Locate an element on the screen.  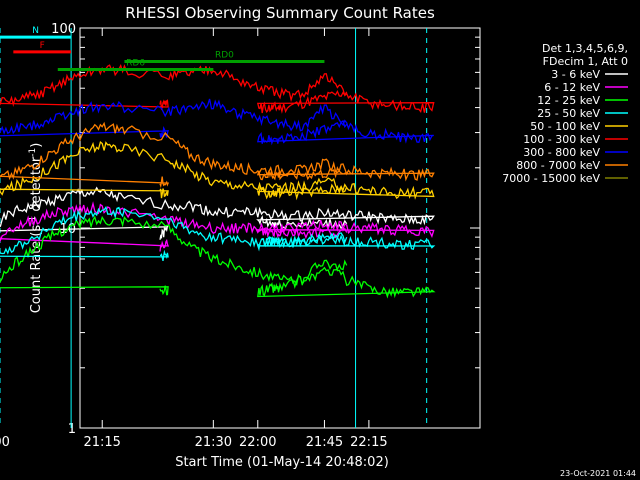
legend-entry-2: 12 - 25 keV is located at coordinates (568, 100).